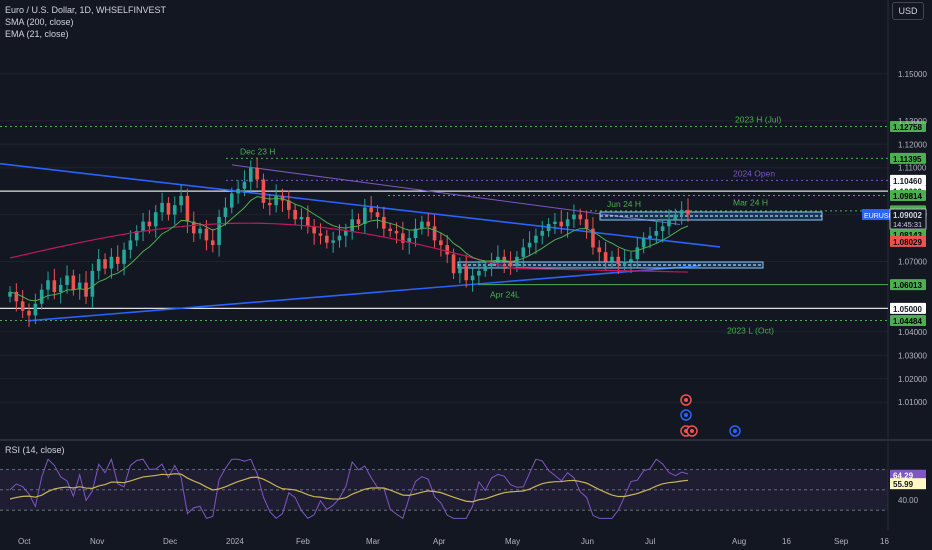  I want to click on price-tick-label: 1.12000, so click(912, 144).